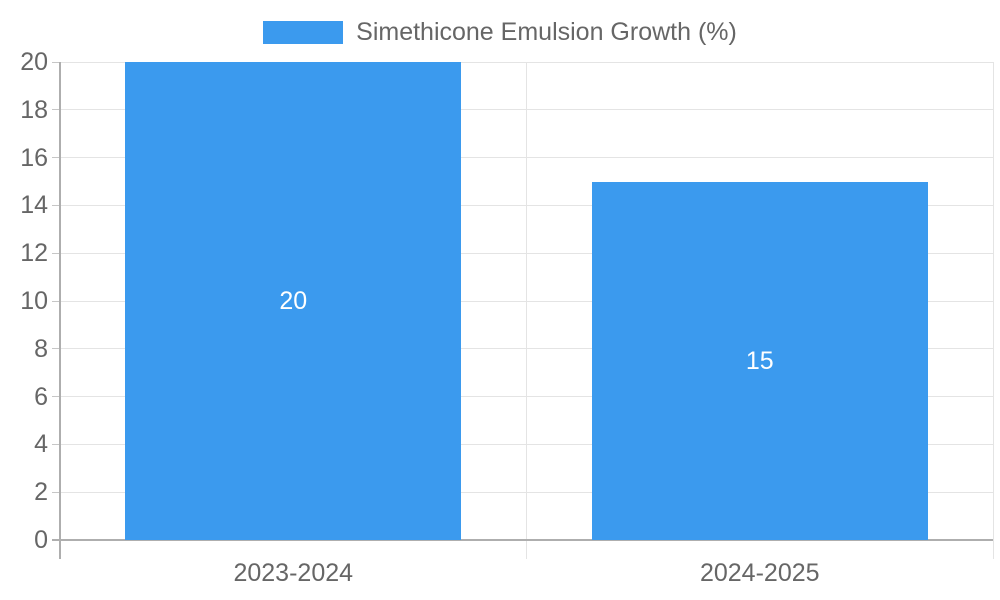 The height and width of the screenshot is (600, 1000). Describe the element at coordinates (303, 32) in the screenshot. I see `legend-swatch` at that location.